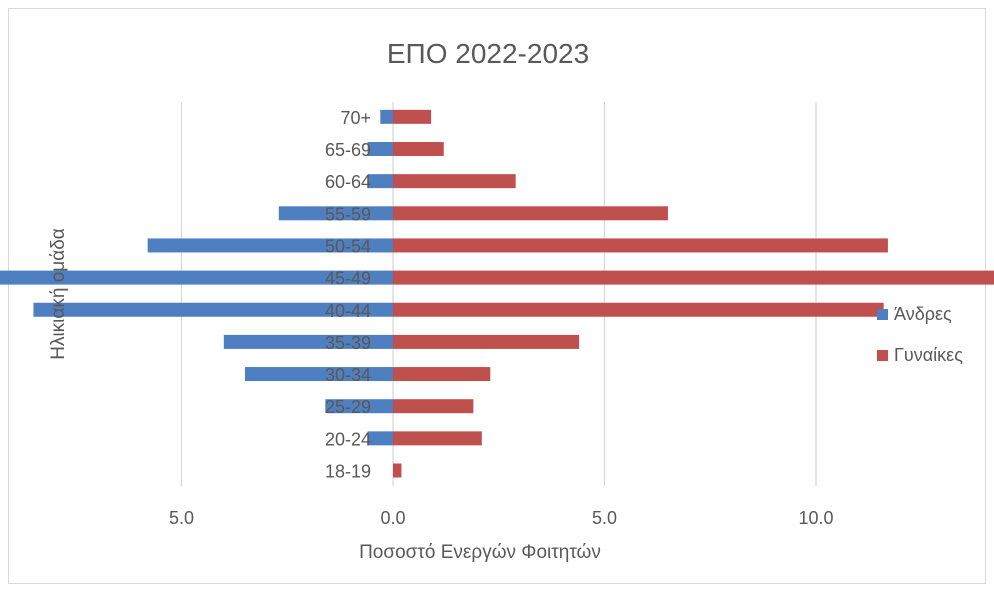 This screenshot has width=994, height=590. I want to click on category-label: 45-49, so click(348, 279).